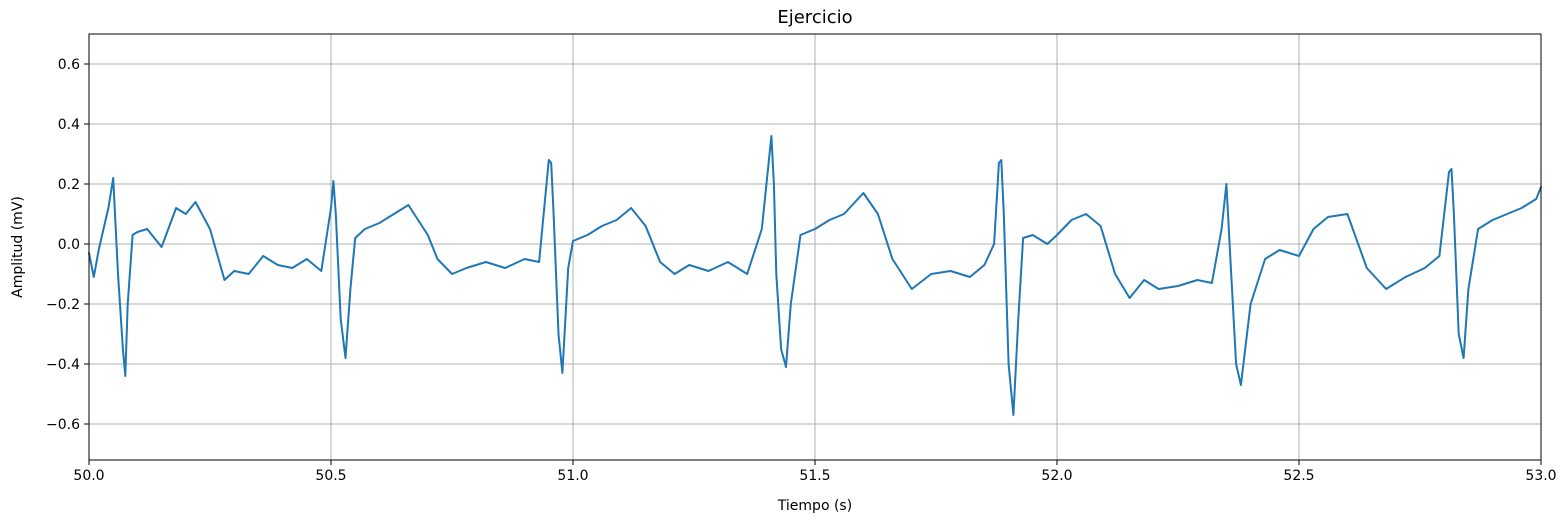  What do you see at coordinates (18, 247) in the screenshot?
I see `y-axis-label: Amplitud (mV)` at bounding box center [18, 247].